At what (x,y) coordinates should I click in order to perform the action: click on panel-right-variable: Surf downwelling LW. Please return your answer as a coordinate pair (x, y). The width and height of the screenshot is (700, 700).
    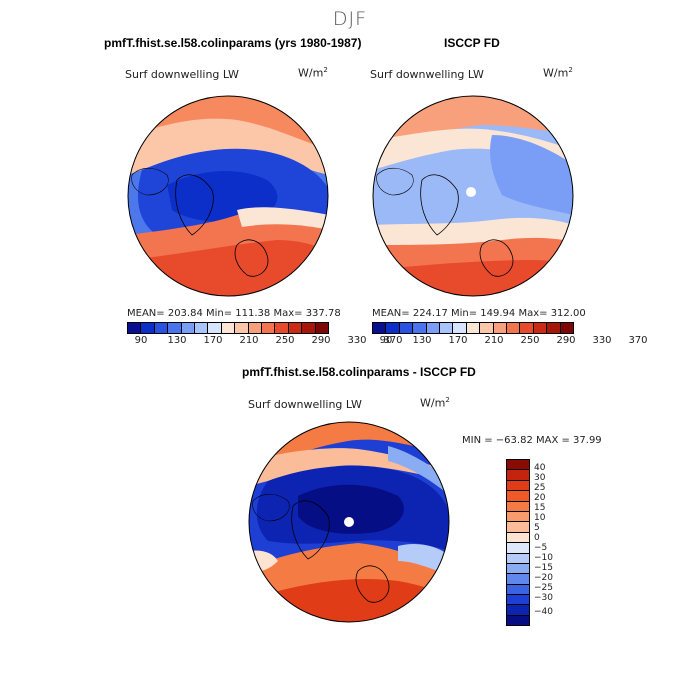
    Looking at the image, I should click on (427, 74).